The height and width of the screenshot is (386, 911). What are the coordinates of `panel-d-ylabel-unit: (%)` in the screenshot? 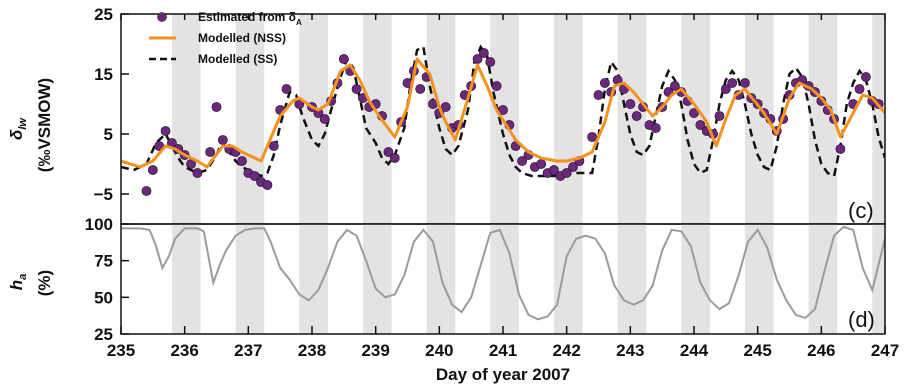 It's located at (44, 283).